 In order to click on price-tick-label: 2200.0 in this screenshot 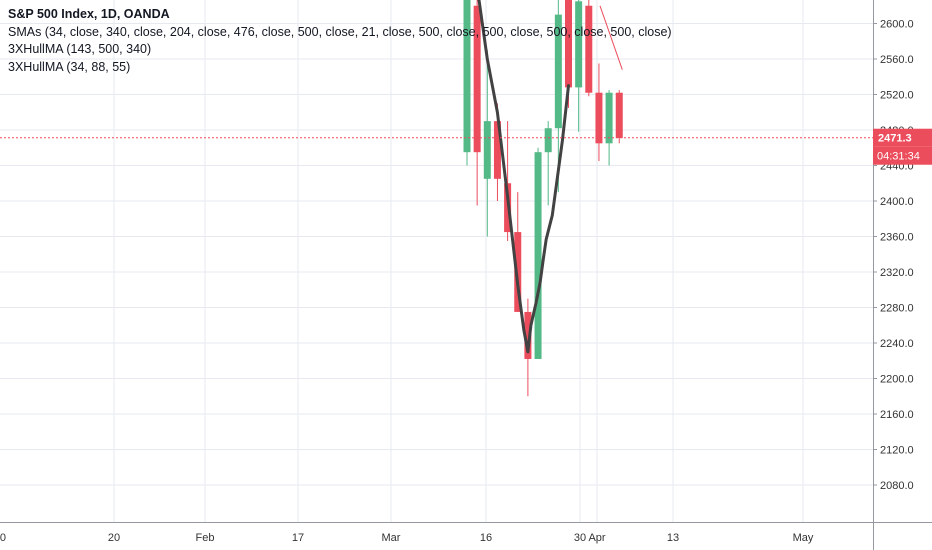, I will do `click(897, 380)`.